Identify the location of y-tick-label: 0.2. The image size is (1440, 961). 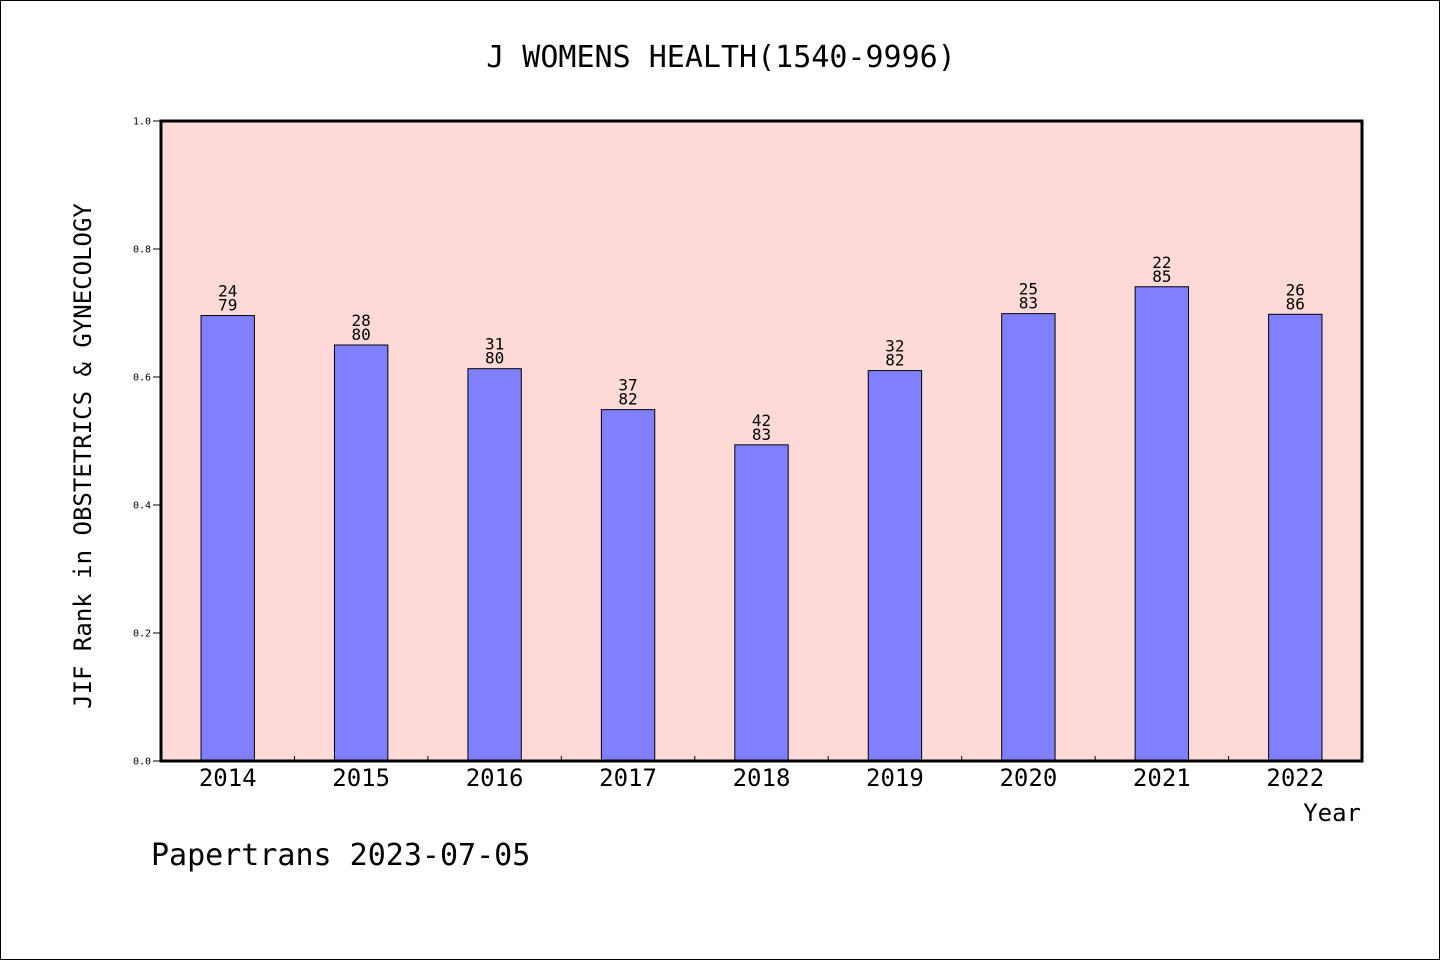
(142, 634).